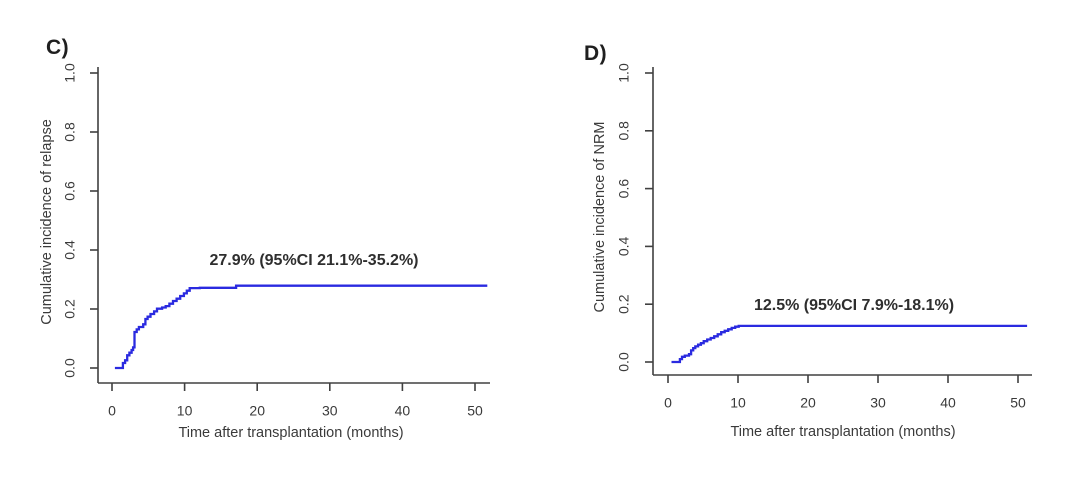  What do you see at coordinates (596, 53) in the screenshot?
I see `panel-label-d: D)` at bounding box center [596, 53].